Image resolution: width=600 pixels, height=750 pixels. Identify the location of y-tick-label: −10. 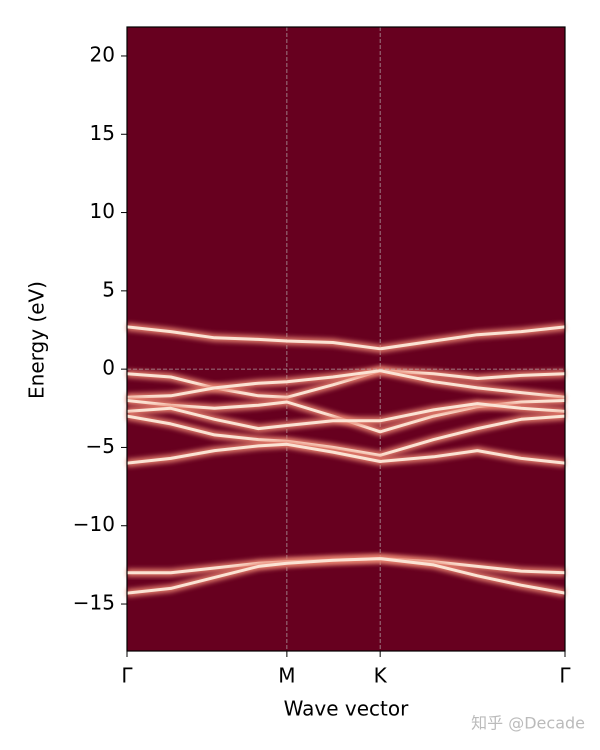
(94, 524).